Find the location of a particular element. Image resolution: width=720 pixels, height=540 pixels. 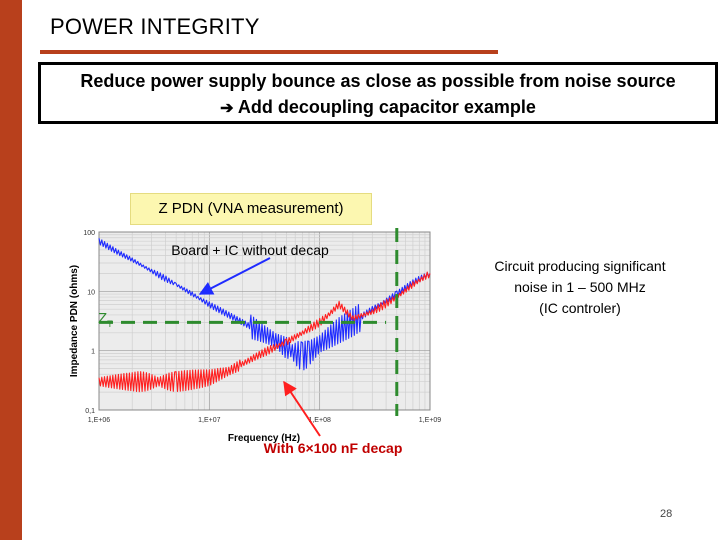

x-axis-label: Frequency (Hz) is located at coordinates (264, 438).